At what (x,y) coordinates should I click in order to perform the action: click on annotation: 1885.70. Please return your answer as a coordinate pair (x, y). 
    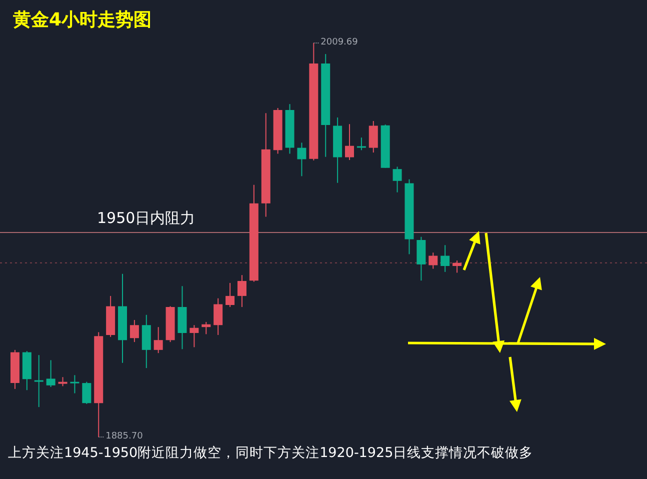
    Looking at the image, I should click on (125, 437).